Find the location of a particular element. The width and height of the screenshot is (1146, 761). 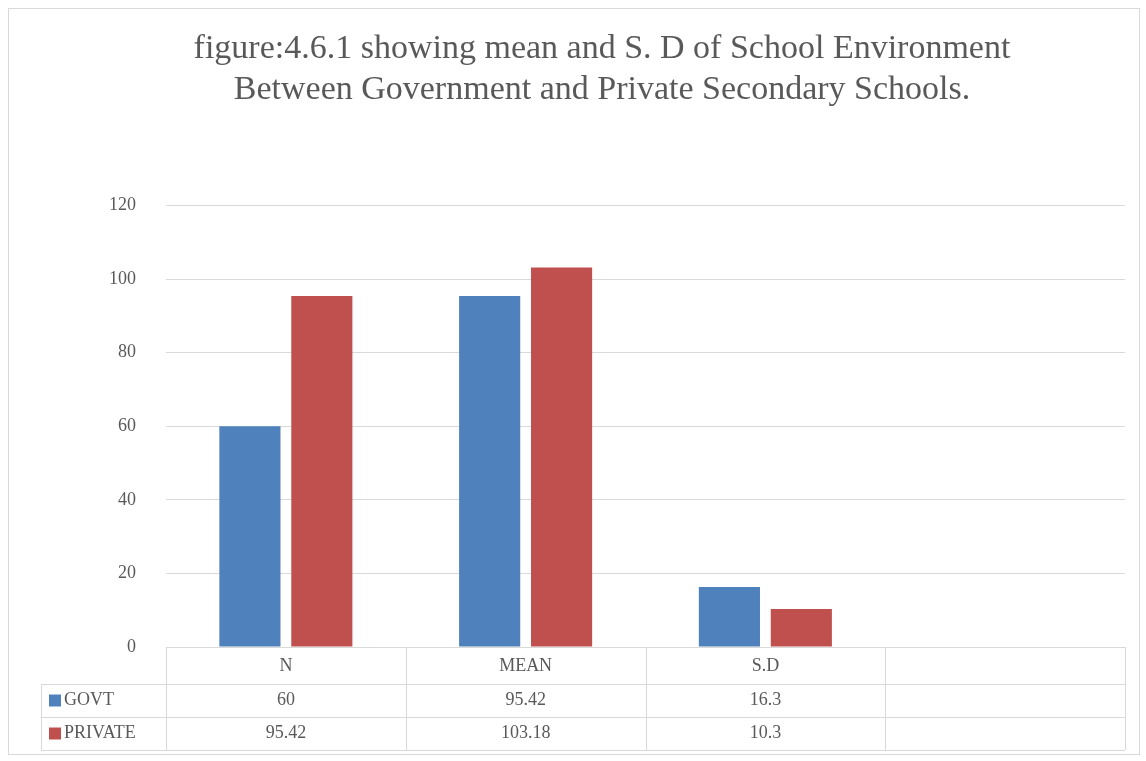

y-tick-label: 60 is located at coordinates (127, 425).